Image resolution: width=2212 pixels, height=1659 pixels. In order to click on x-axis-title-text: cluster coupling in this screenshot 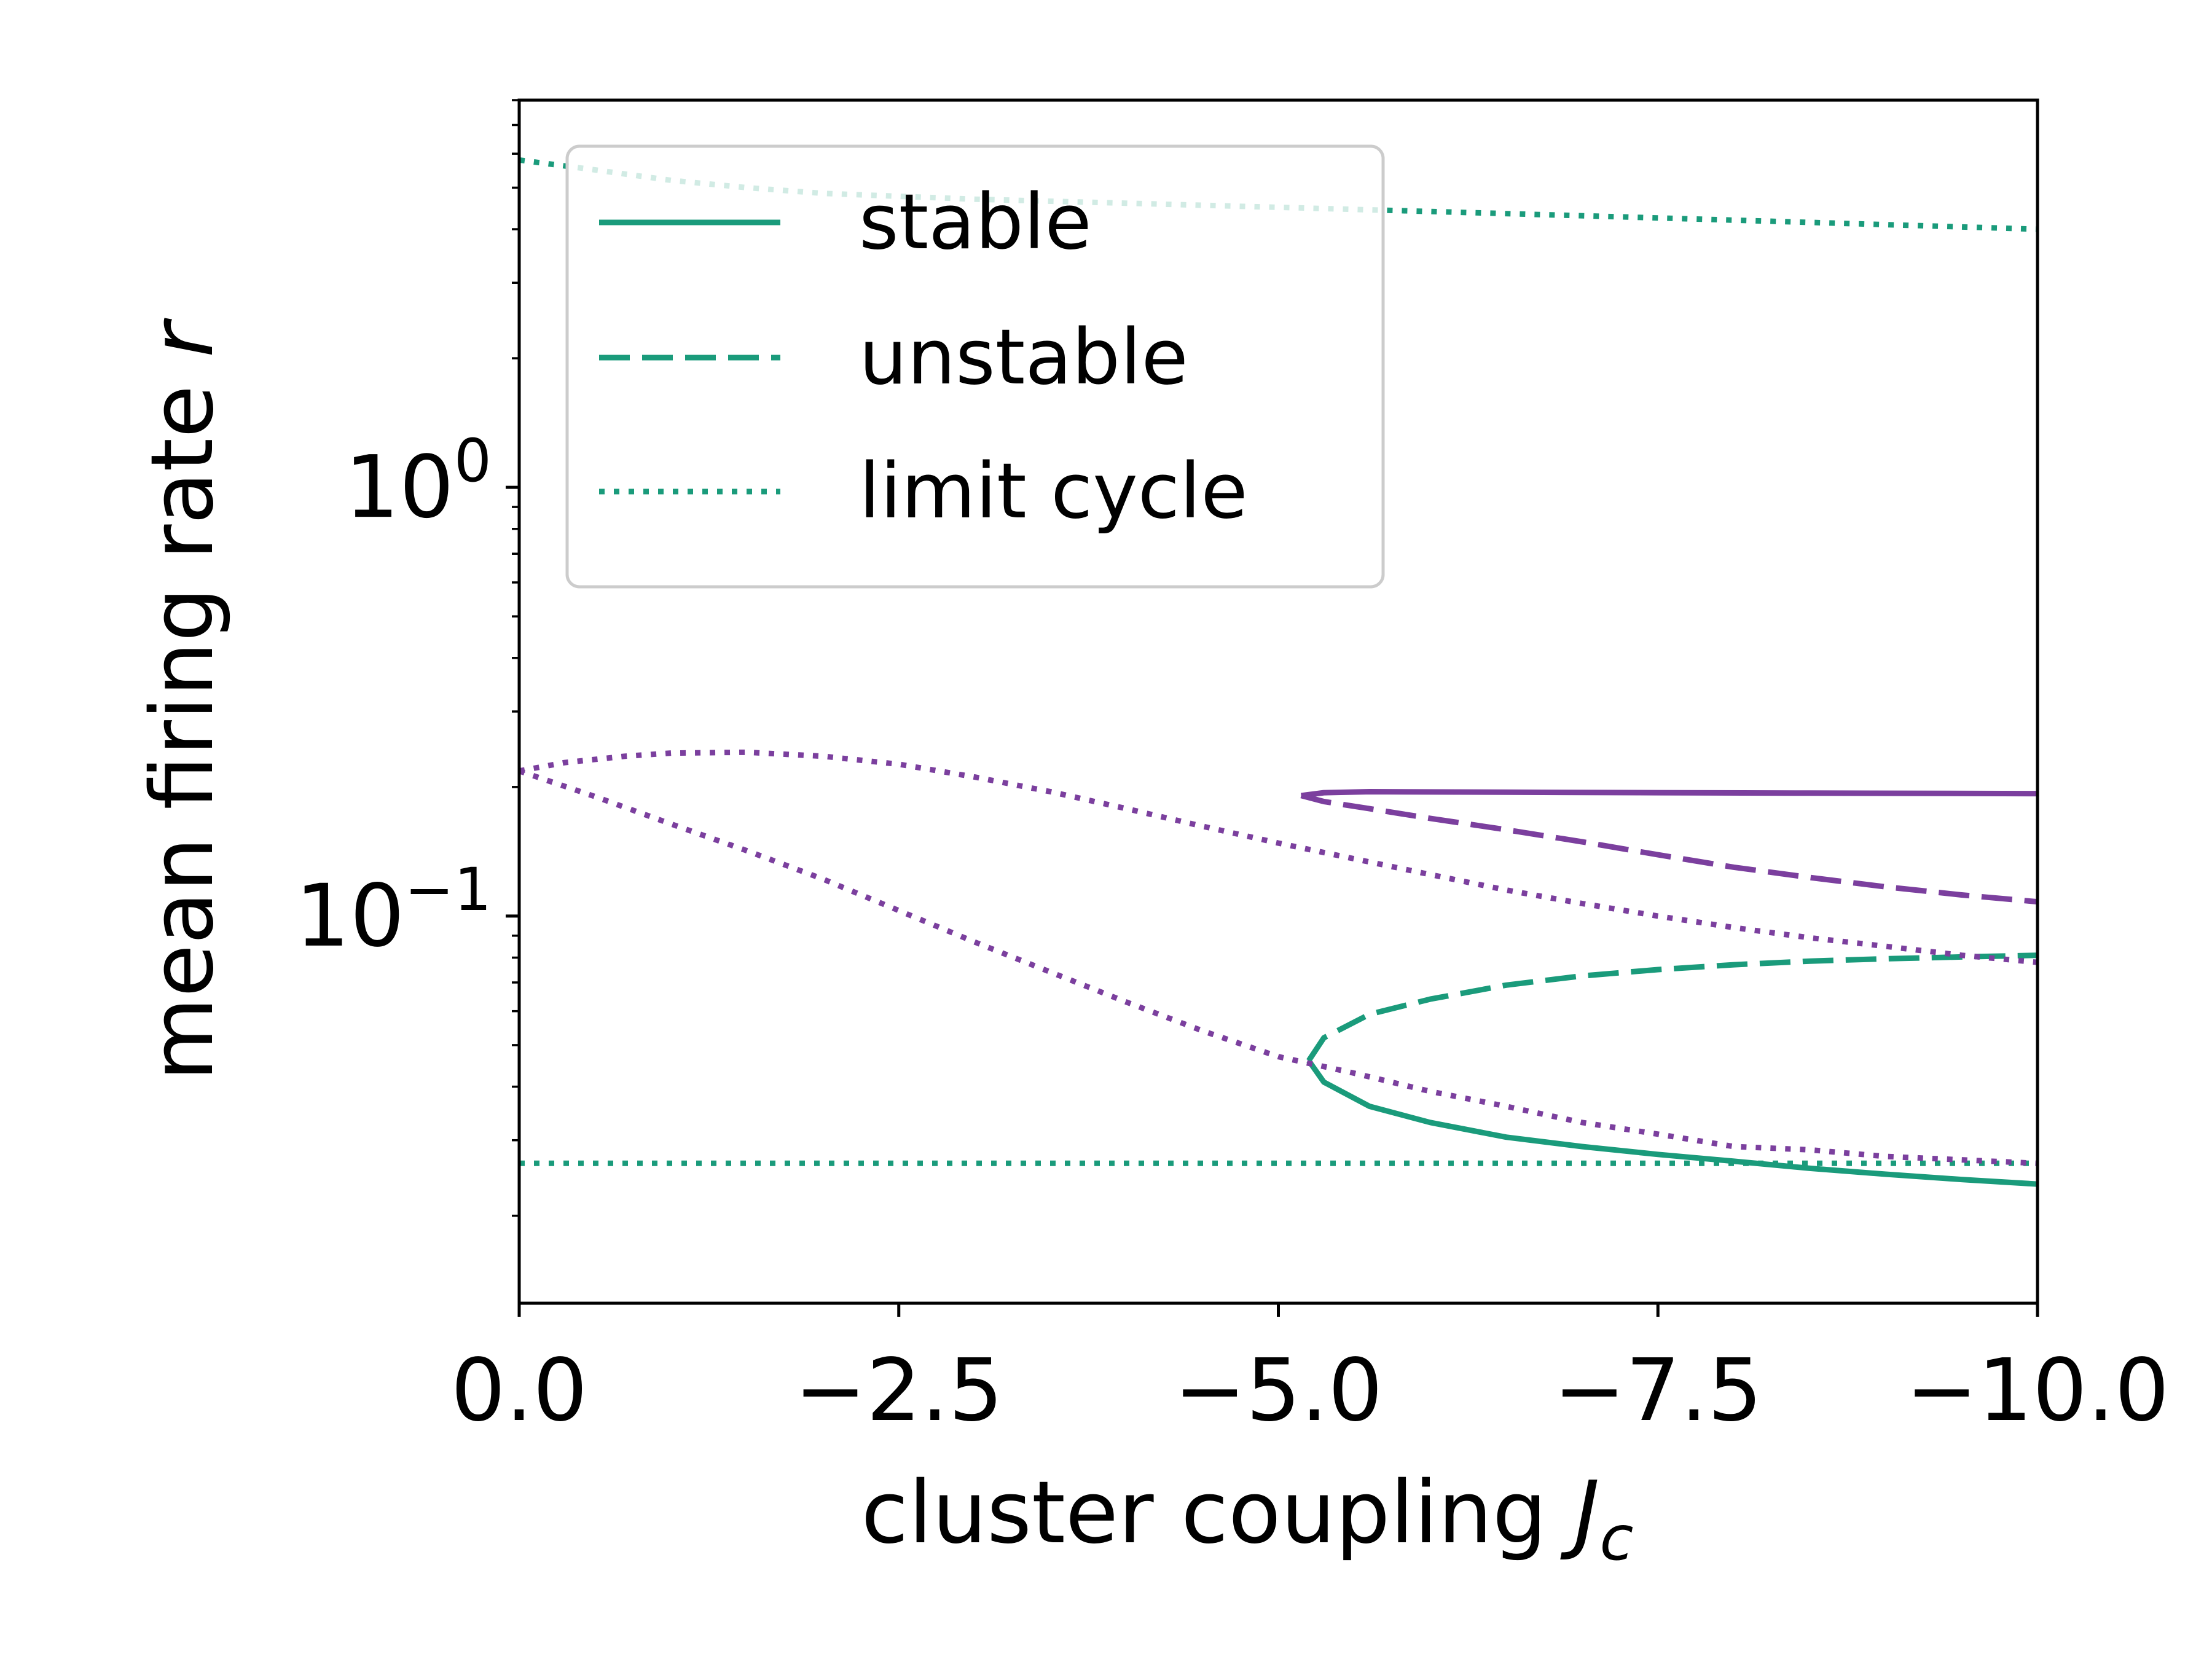, I will do `click(1204, 1513)`.